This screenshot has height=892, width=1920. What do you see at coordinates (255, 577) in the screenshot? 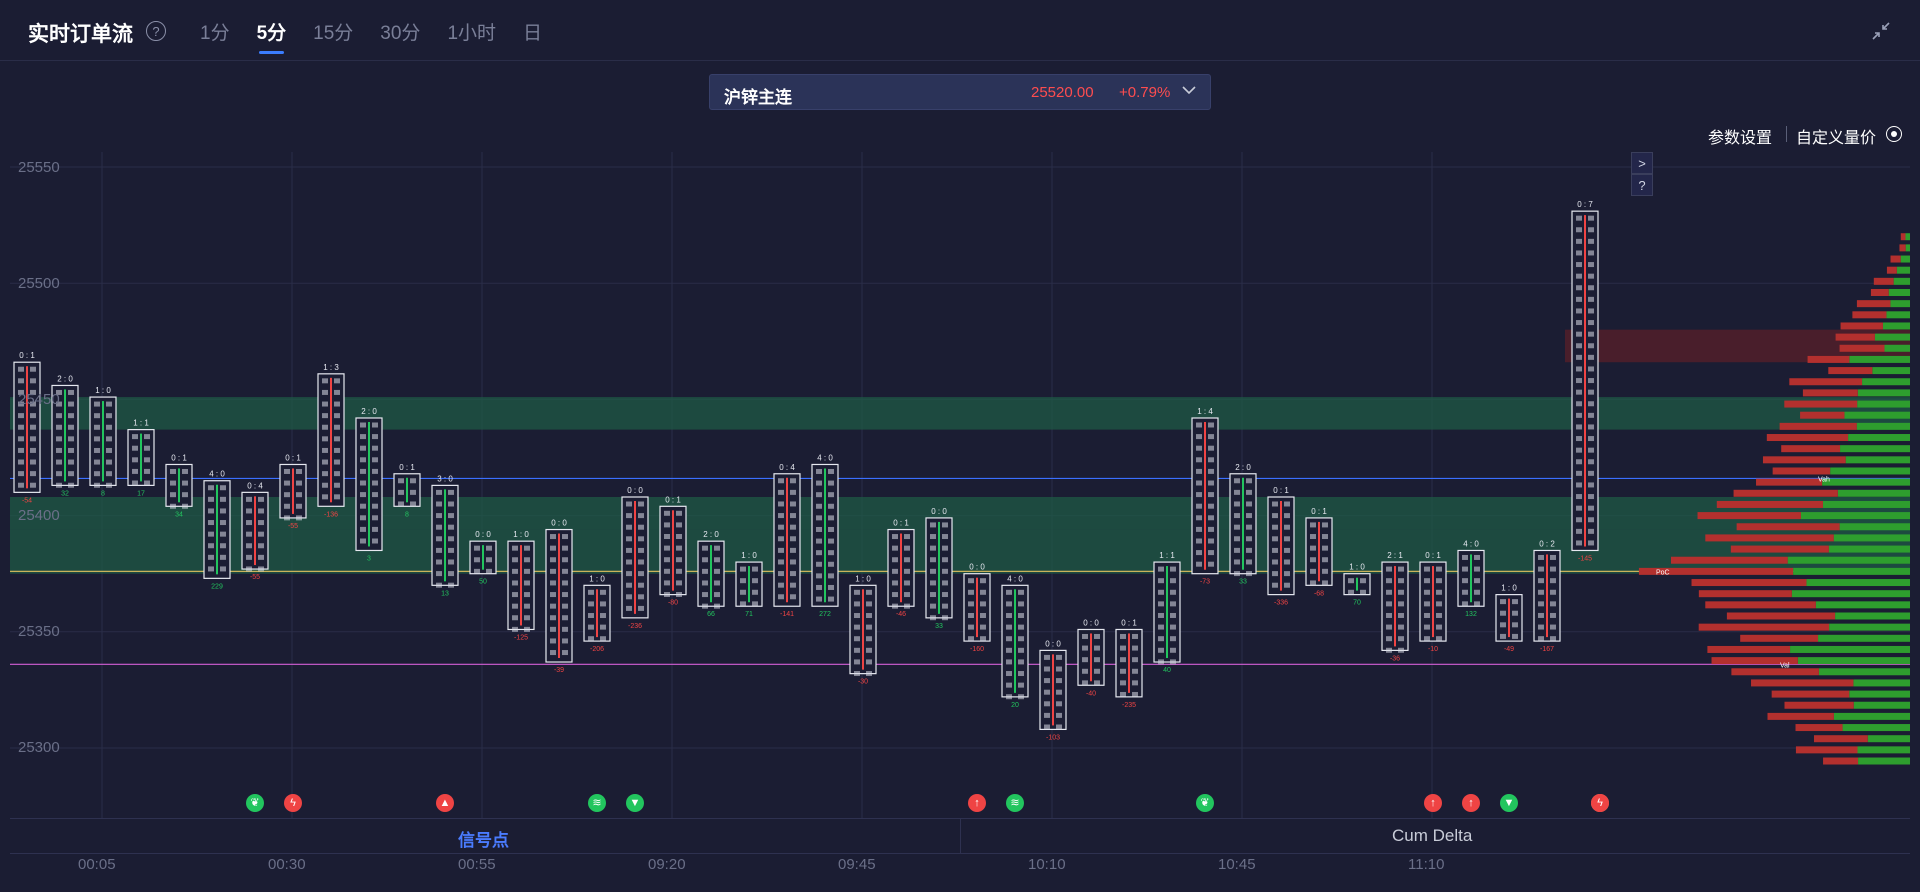
I see `delta-label: -55` at bounding box center [255, 577].